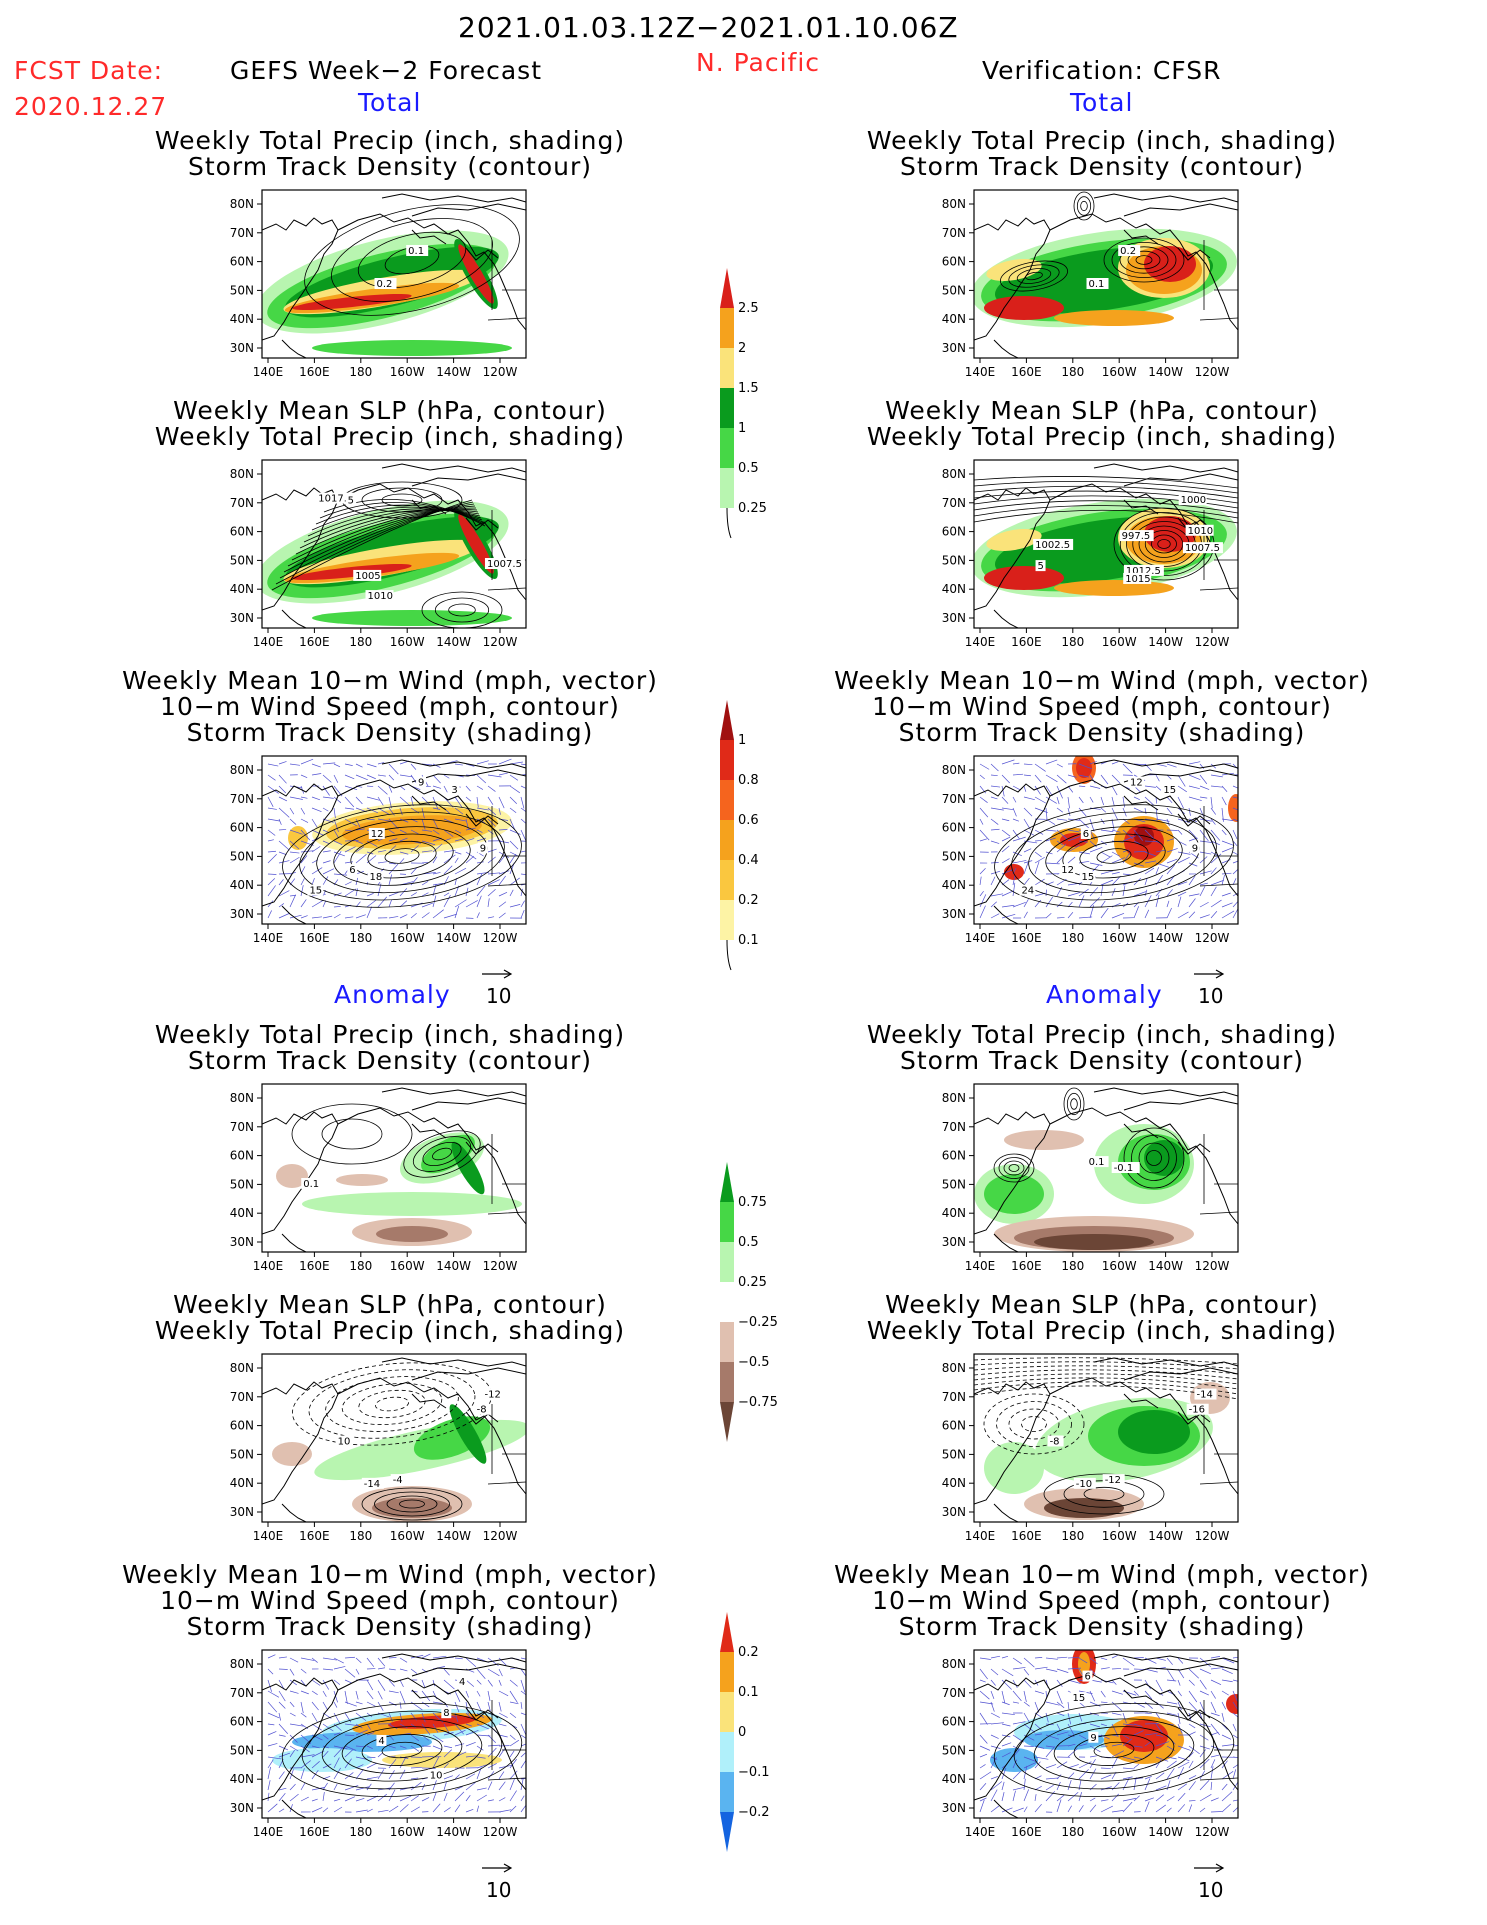  What do you see at coordinates (743, 403) in the screenshot?
I see `colorbar-svg: 2.5 2 1.5 1 0.5 0.25` at bounding box center [743, 403].